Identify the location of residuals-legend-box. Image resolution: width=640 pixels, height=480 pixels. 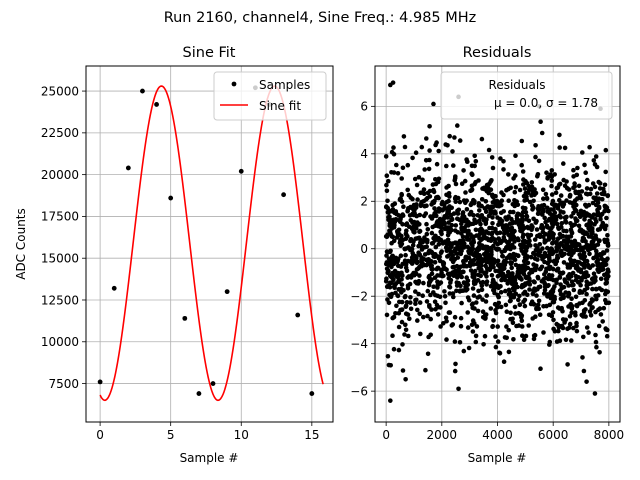
(526, 95).